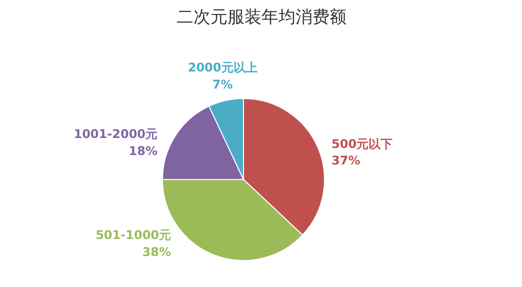 This screenshot has width=522, height=287. I want to click on data-label: 38%, so click(157, 251).